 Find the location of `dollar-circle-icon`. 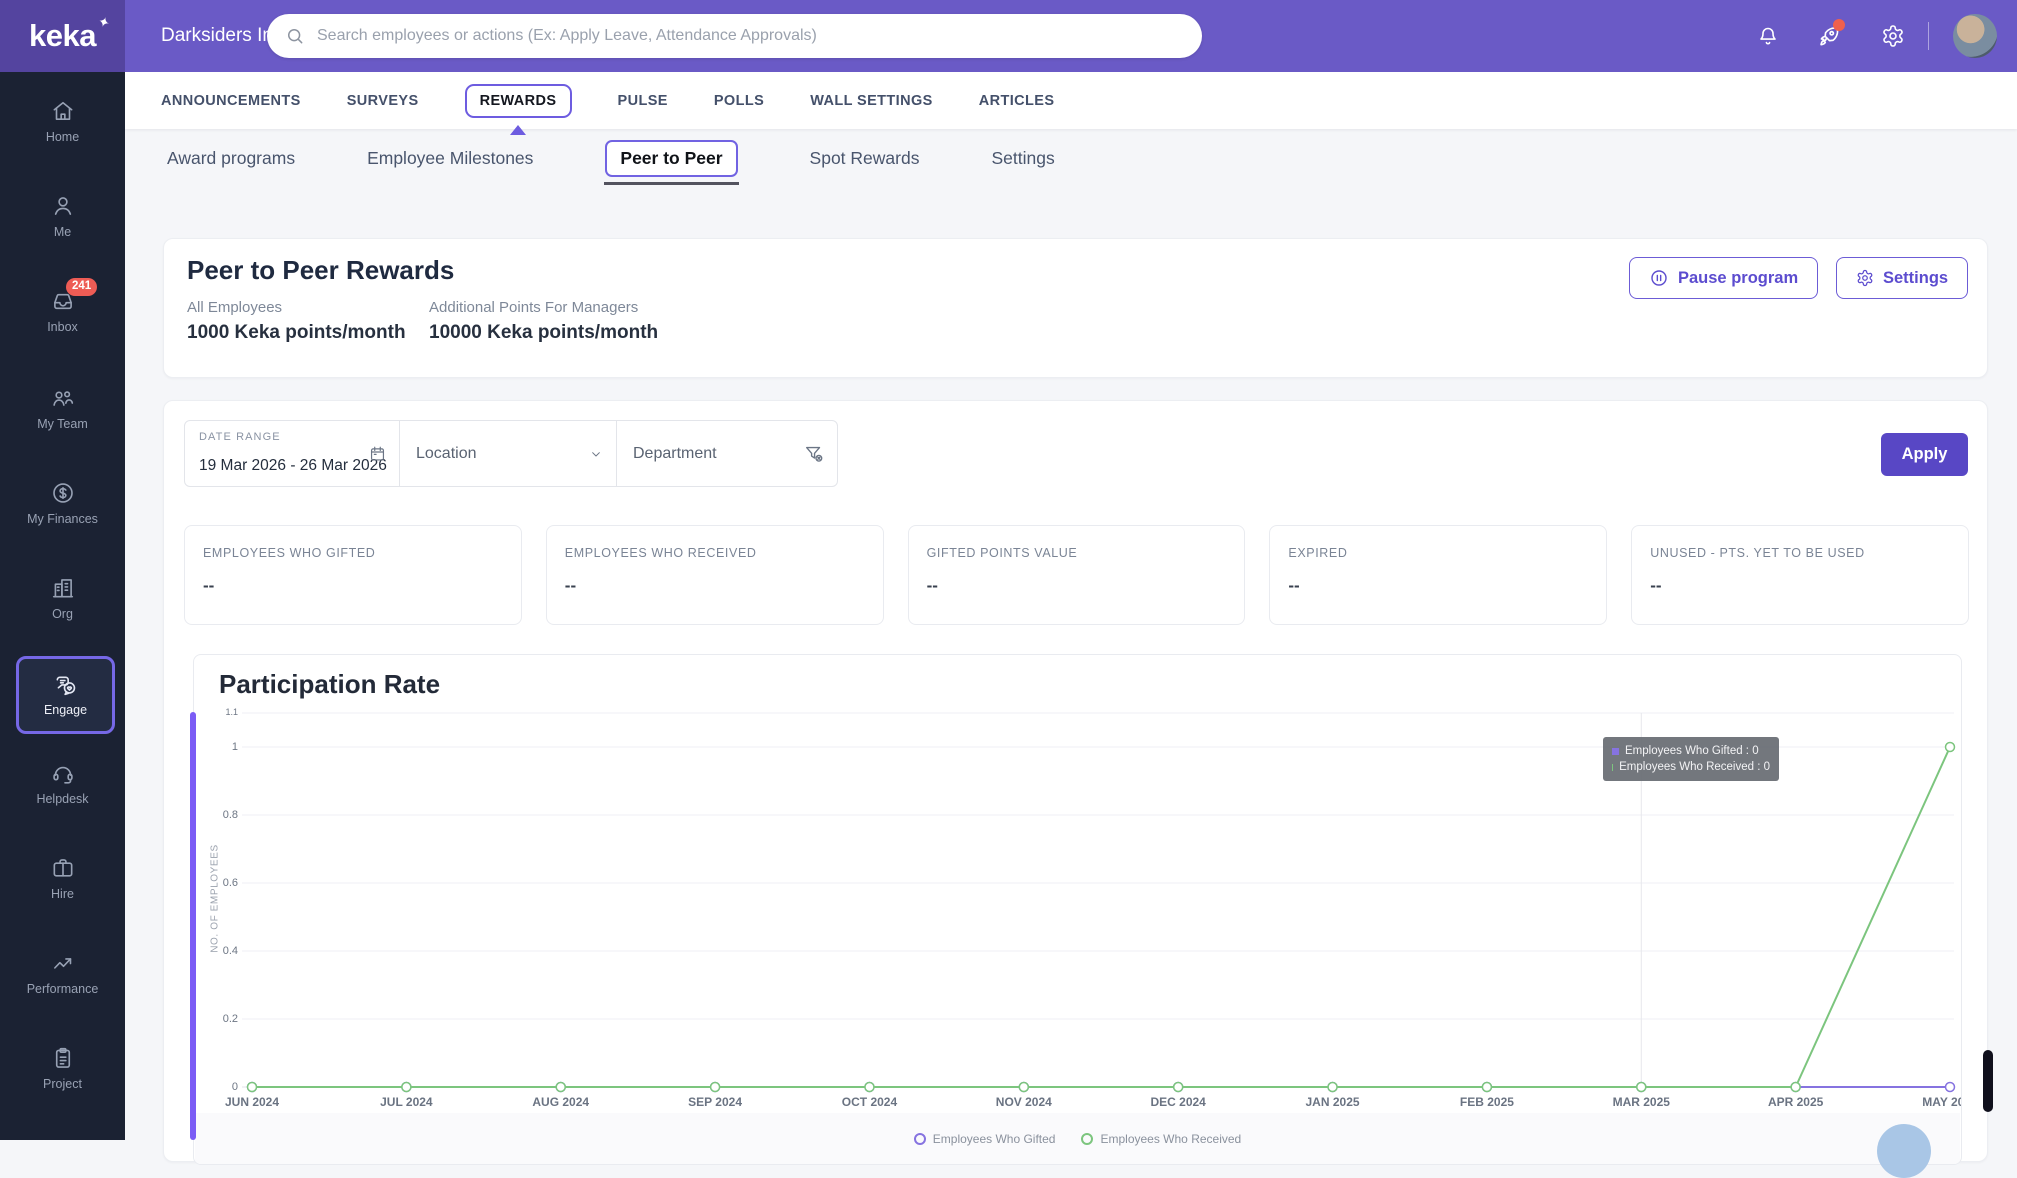

dollar-circle-icon is located at coordinates (62, 493).